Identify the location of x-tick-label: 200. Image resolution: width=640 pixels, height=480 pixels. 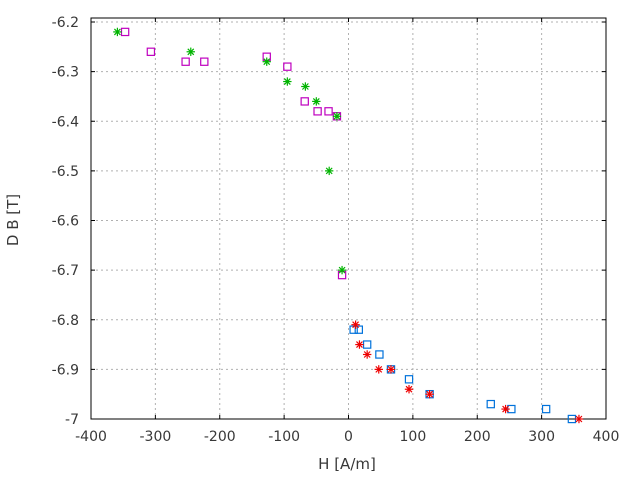
(477, 437).